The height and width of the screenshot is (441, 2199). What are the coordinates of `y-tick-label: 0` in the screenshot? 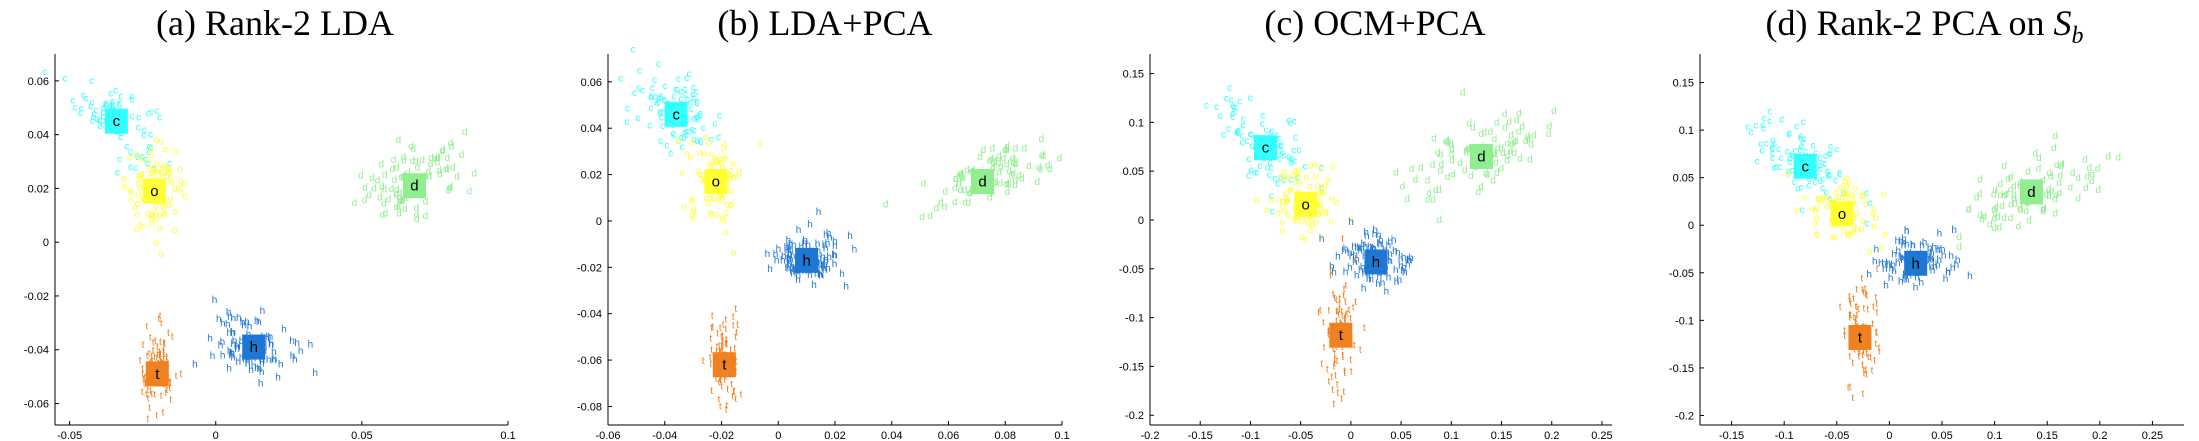 It's located at (1141, 221).